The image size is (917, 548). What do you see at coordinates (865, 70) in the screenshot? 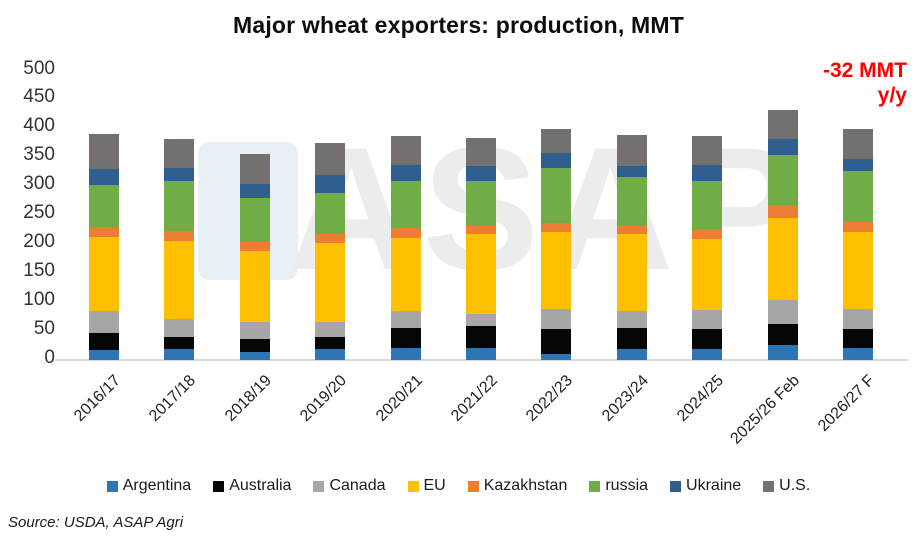
I see `yoy-annotation-value: -32 MMT` at bounding box center [865, 70].